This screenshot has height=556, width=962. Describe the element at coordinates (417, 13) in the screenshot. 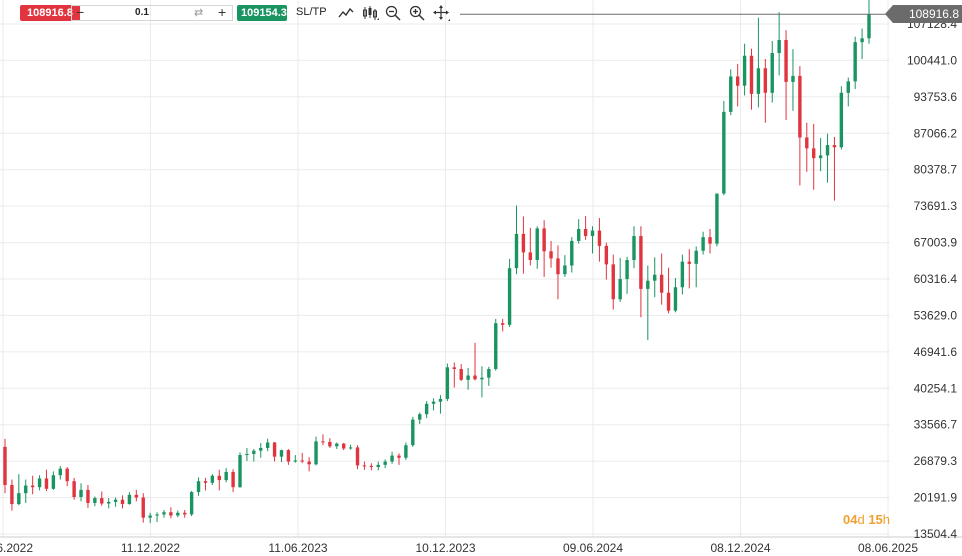

I see `zoom-in-icon` at that location.